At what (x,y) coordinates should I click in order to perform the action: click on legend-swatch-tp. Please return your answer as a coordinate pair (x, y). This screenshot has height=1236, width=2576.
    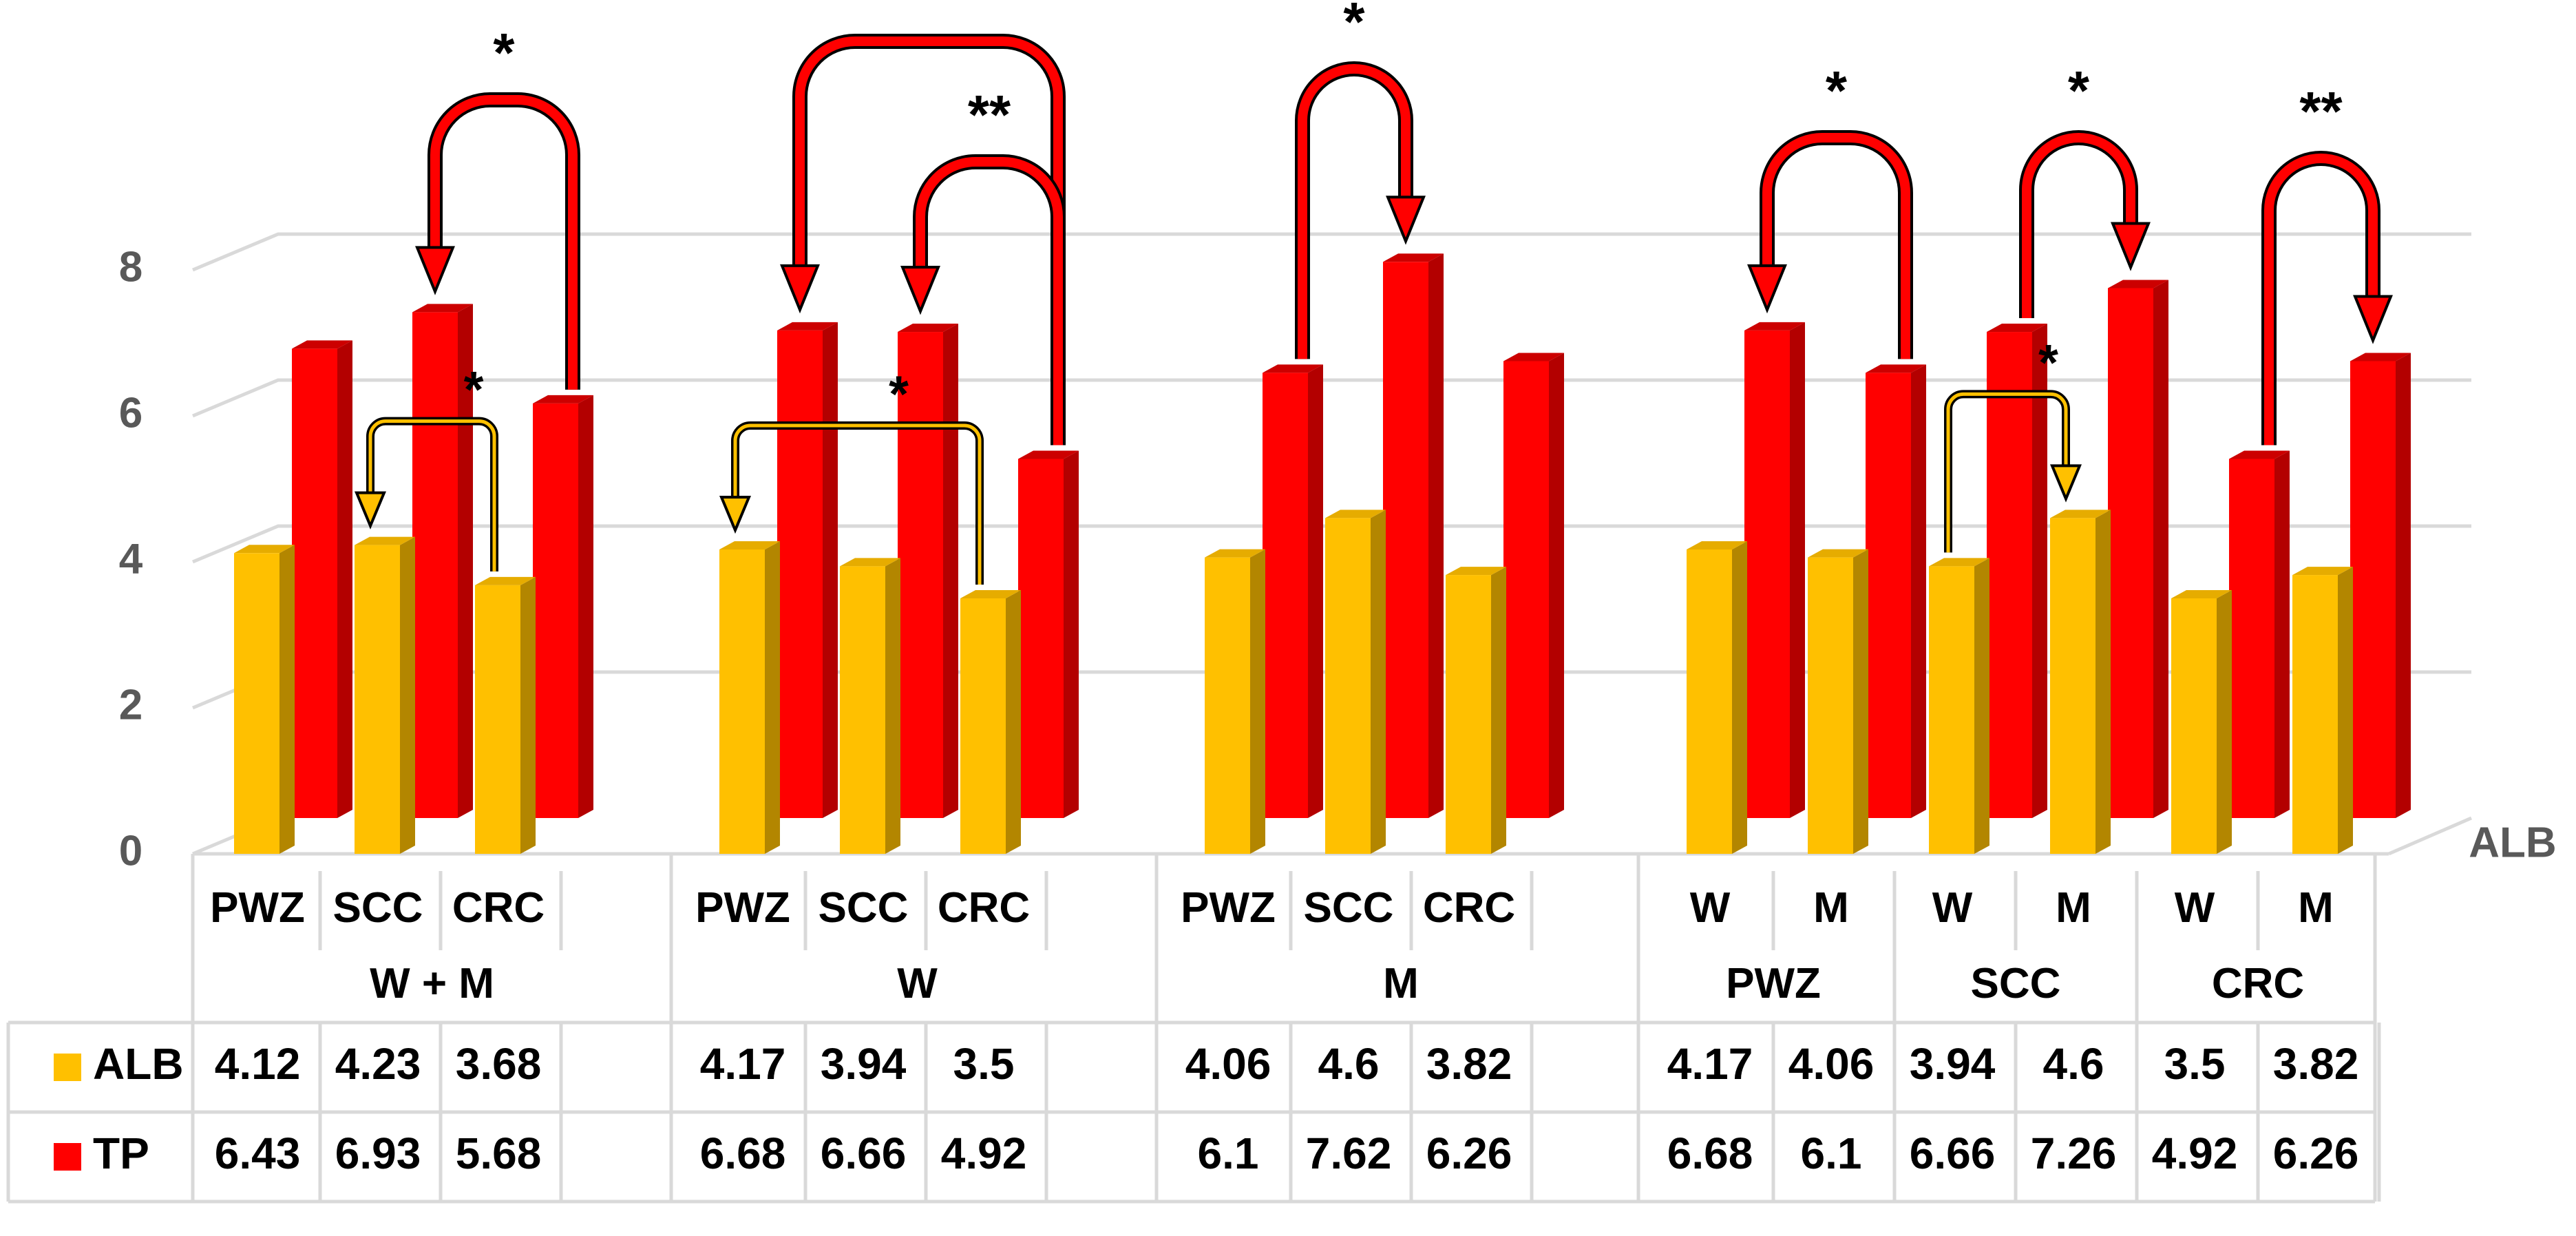
    Looking at the image, I should click on (68, 1157).